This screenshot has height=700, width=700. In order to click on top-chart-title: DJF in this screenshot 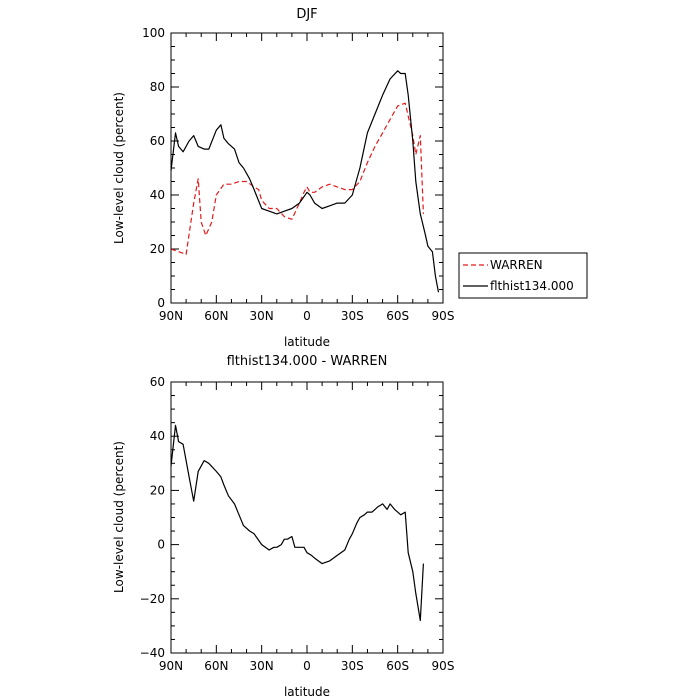, I will do `click(306, 14)`.